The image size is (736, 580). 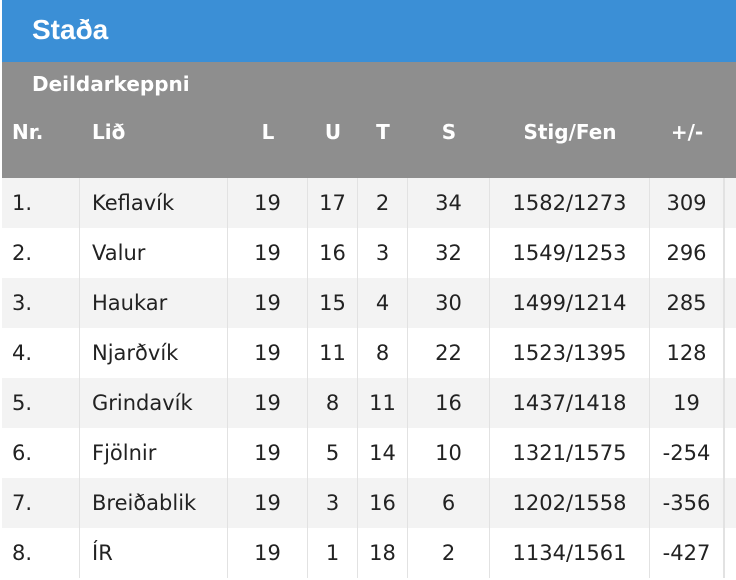 I want to click on table-cell: 5, so click(x=333, y=453).